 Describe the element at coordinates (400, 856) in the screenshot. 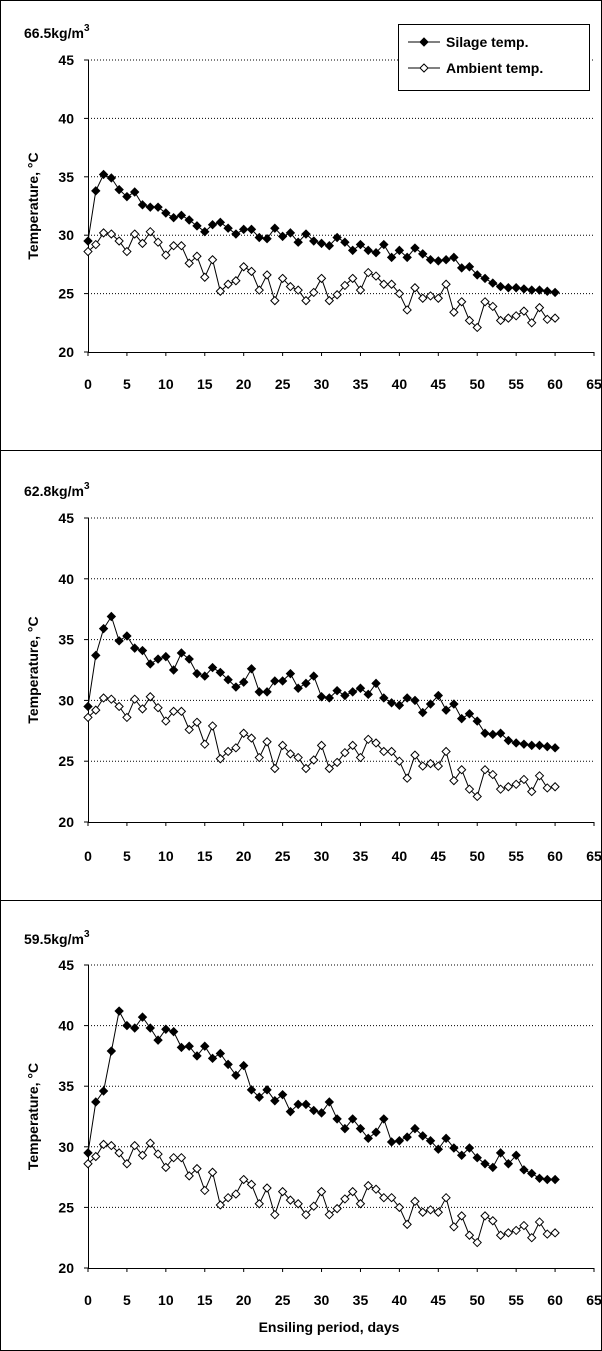

I see `x-tick-label: 40` at that location.